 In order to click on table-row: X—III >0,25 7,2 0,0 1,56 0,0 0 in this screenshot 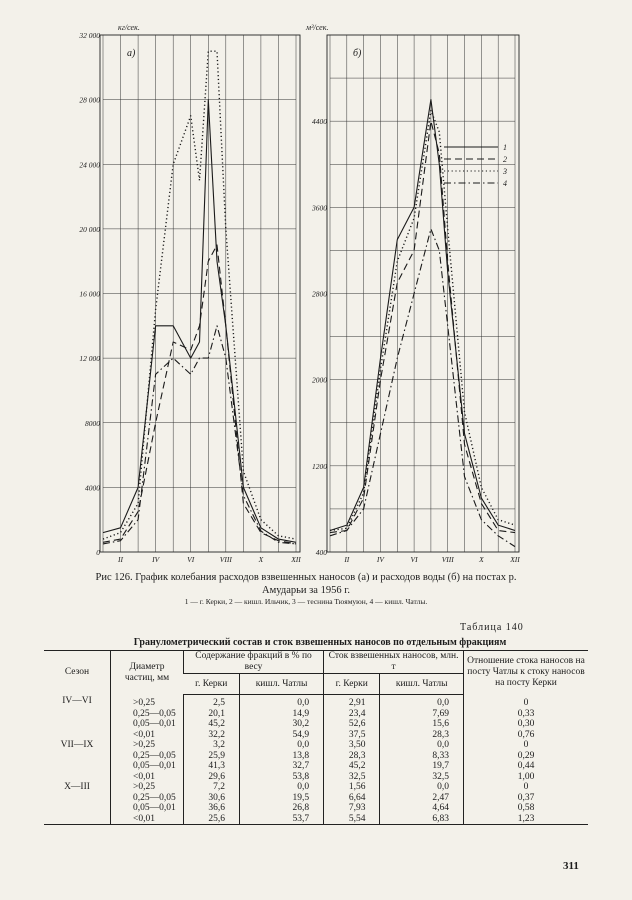, I will do `click(316, 787)`.